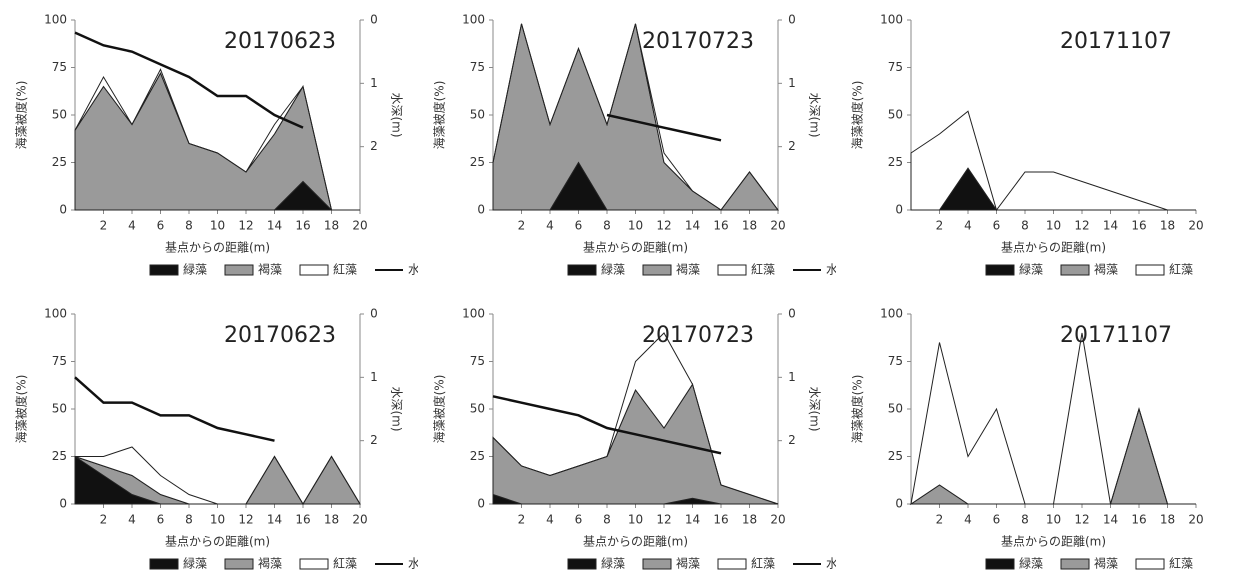 The width and height of the screenshot is (1255, 588). What do you see at coordinates (940, 520) in the screenshot?
I see `x-tick-label: 2` at bounding box center [940, 520].